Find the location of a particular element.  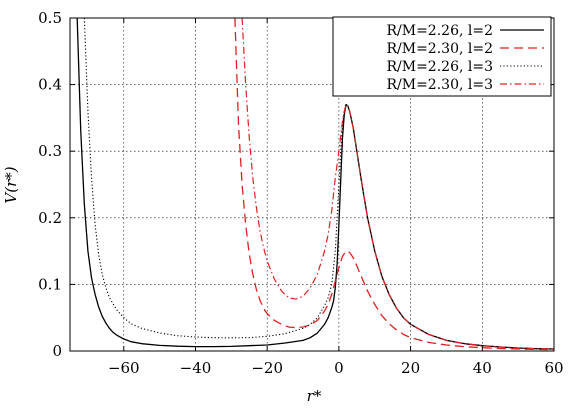

y-tick-label: 0.2 is located at coordinates (50, 218).